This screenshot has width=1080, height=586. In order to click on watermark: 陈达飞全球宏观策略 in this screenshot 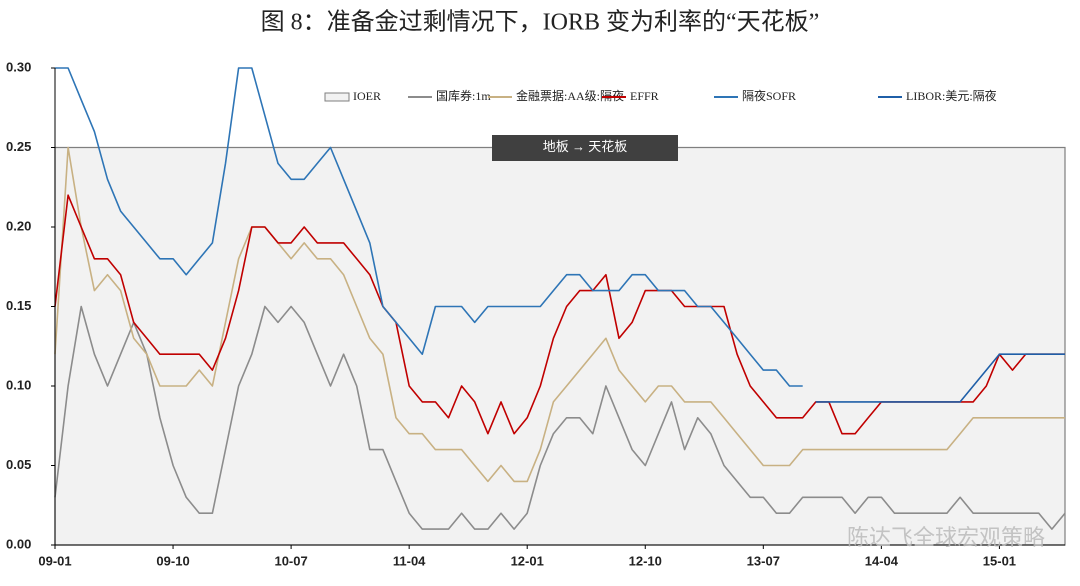, I will do `click(946, 537)`.